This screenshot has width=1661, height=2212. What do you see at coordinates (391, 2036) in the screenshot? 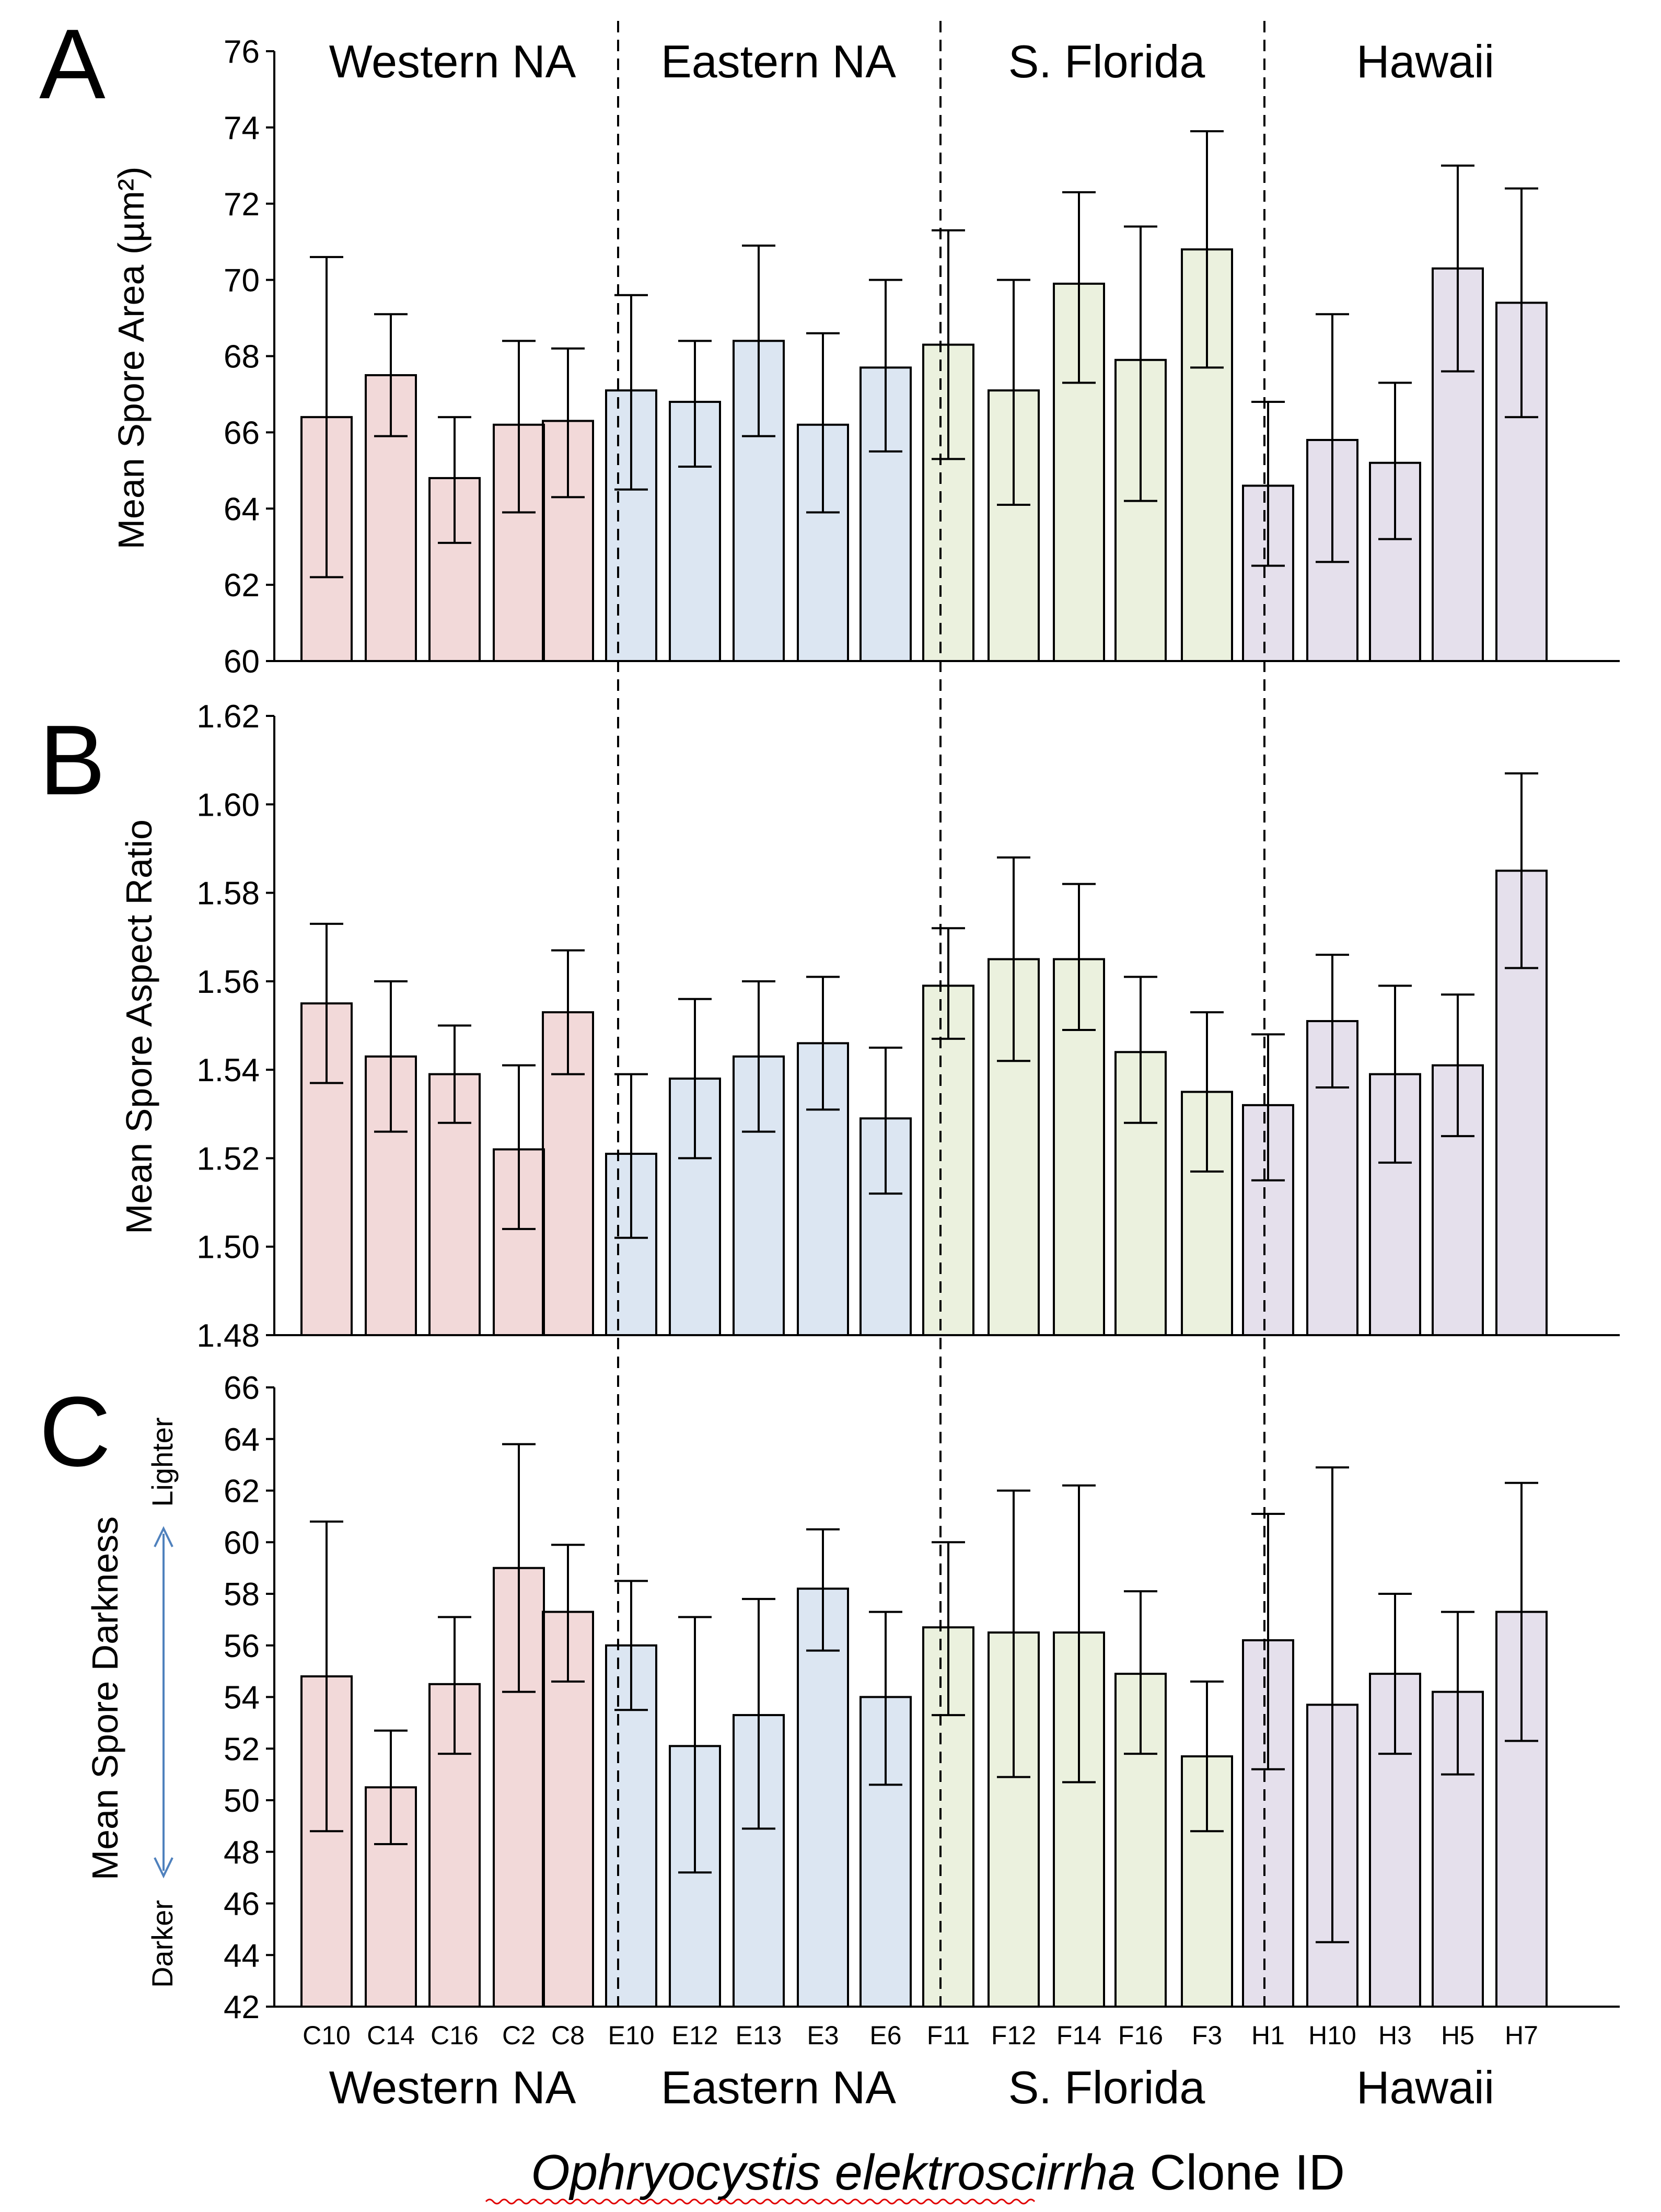
I see `x-tick-label: C14` at bounding box center [391, 2036].